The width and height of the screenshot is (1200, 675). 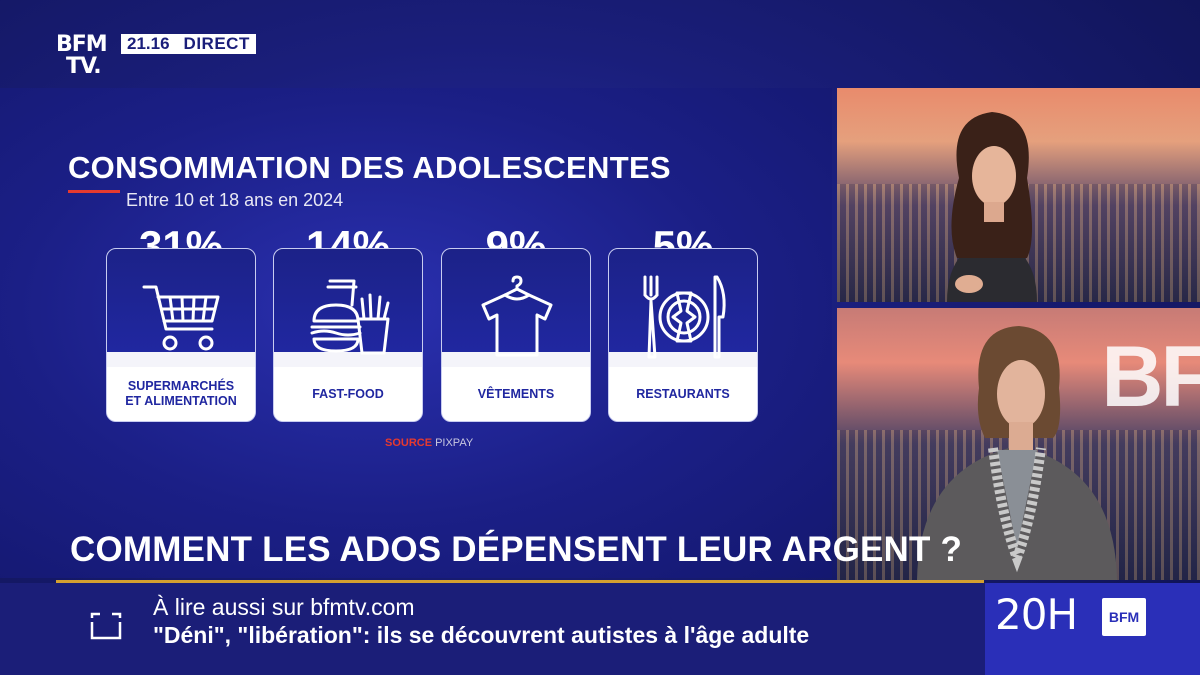 I want to click on video-feed-presenter, so click(x=1018, y=195).